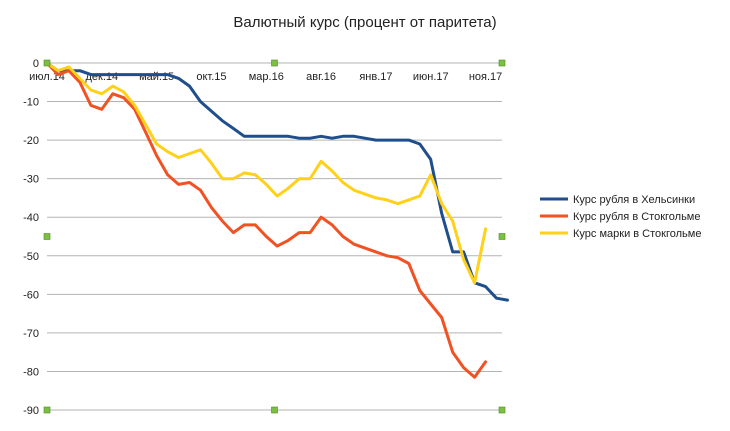 Image resolution: width=730 pixels, height=431 pixels. What do you see at coordinates (636, 217) in the screenshot?
I see `legend-label: Курс рубля в Стокгольме` at bounding box center [636, 217].